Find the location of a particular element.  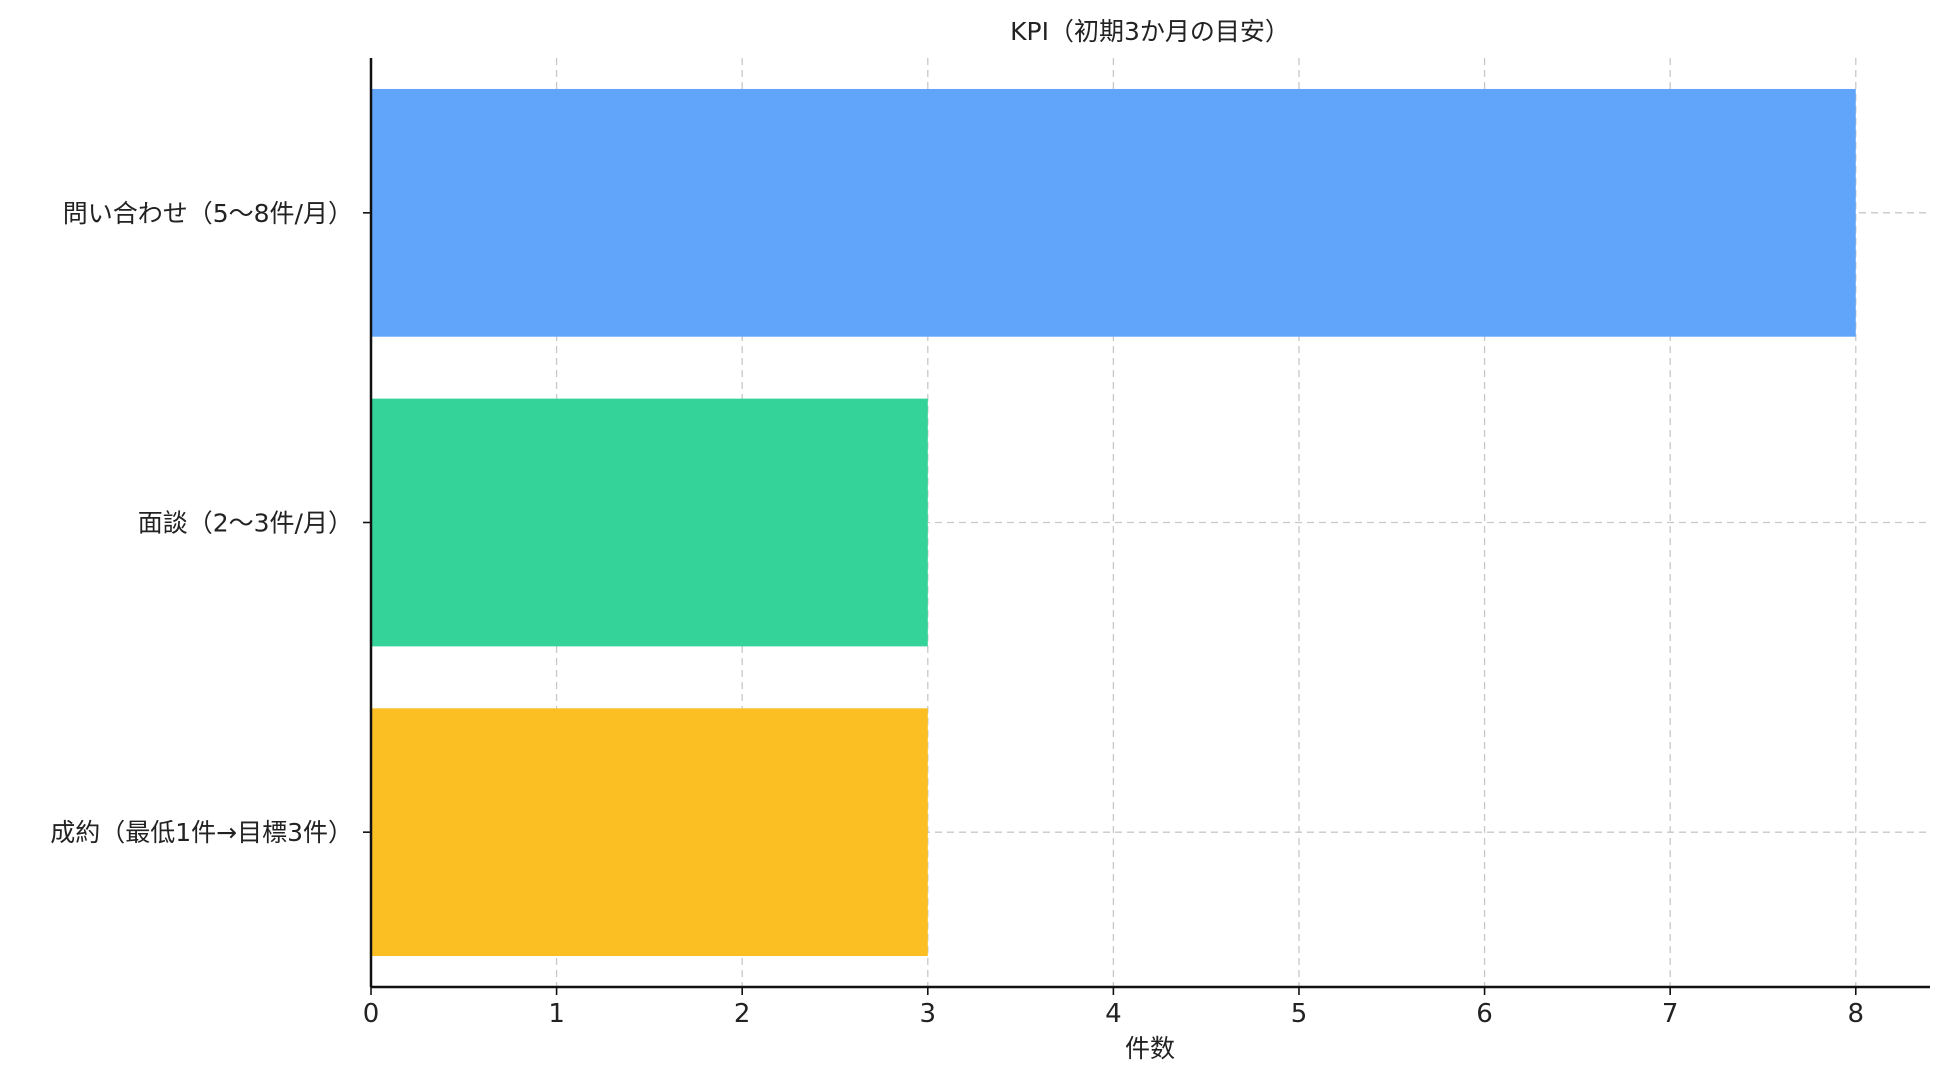

x-tick-label-3: 3 is located at coordinates (928, 1014).